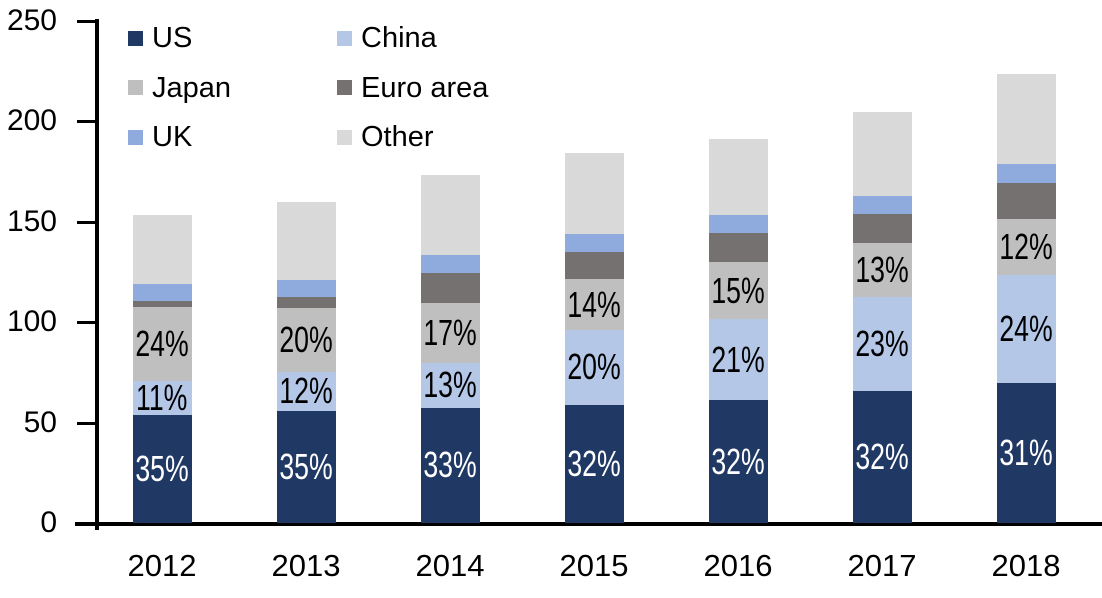  What do you see at coordinates (344, 137) in the screenshot?
I see `legend-swatch-other` at bounding box center [344, 137].